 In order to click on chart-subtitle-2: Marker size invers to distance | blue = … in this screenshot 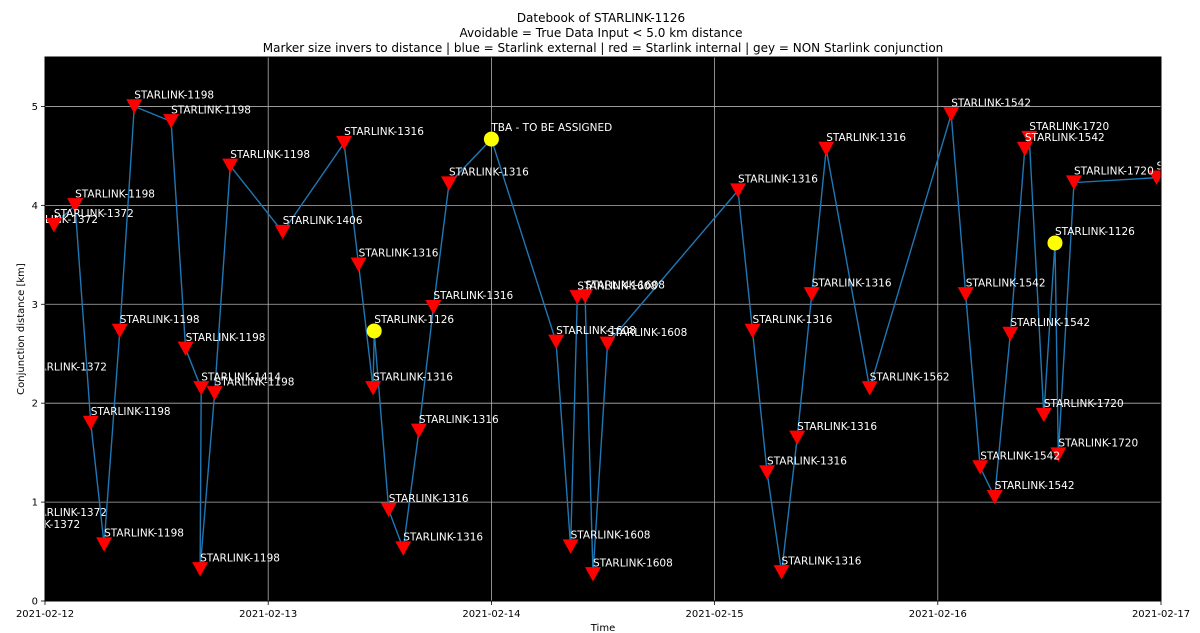, I will do `click(603, 48)`.